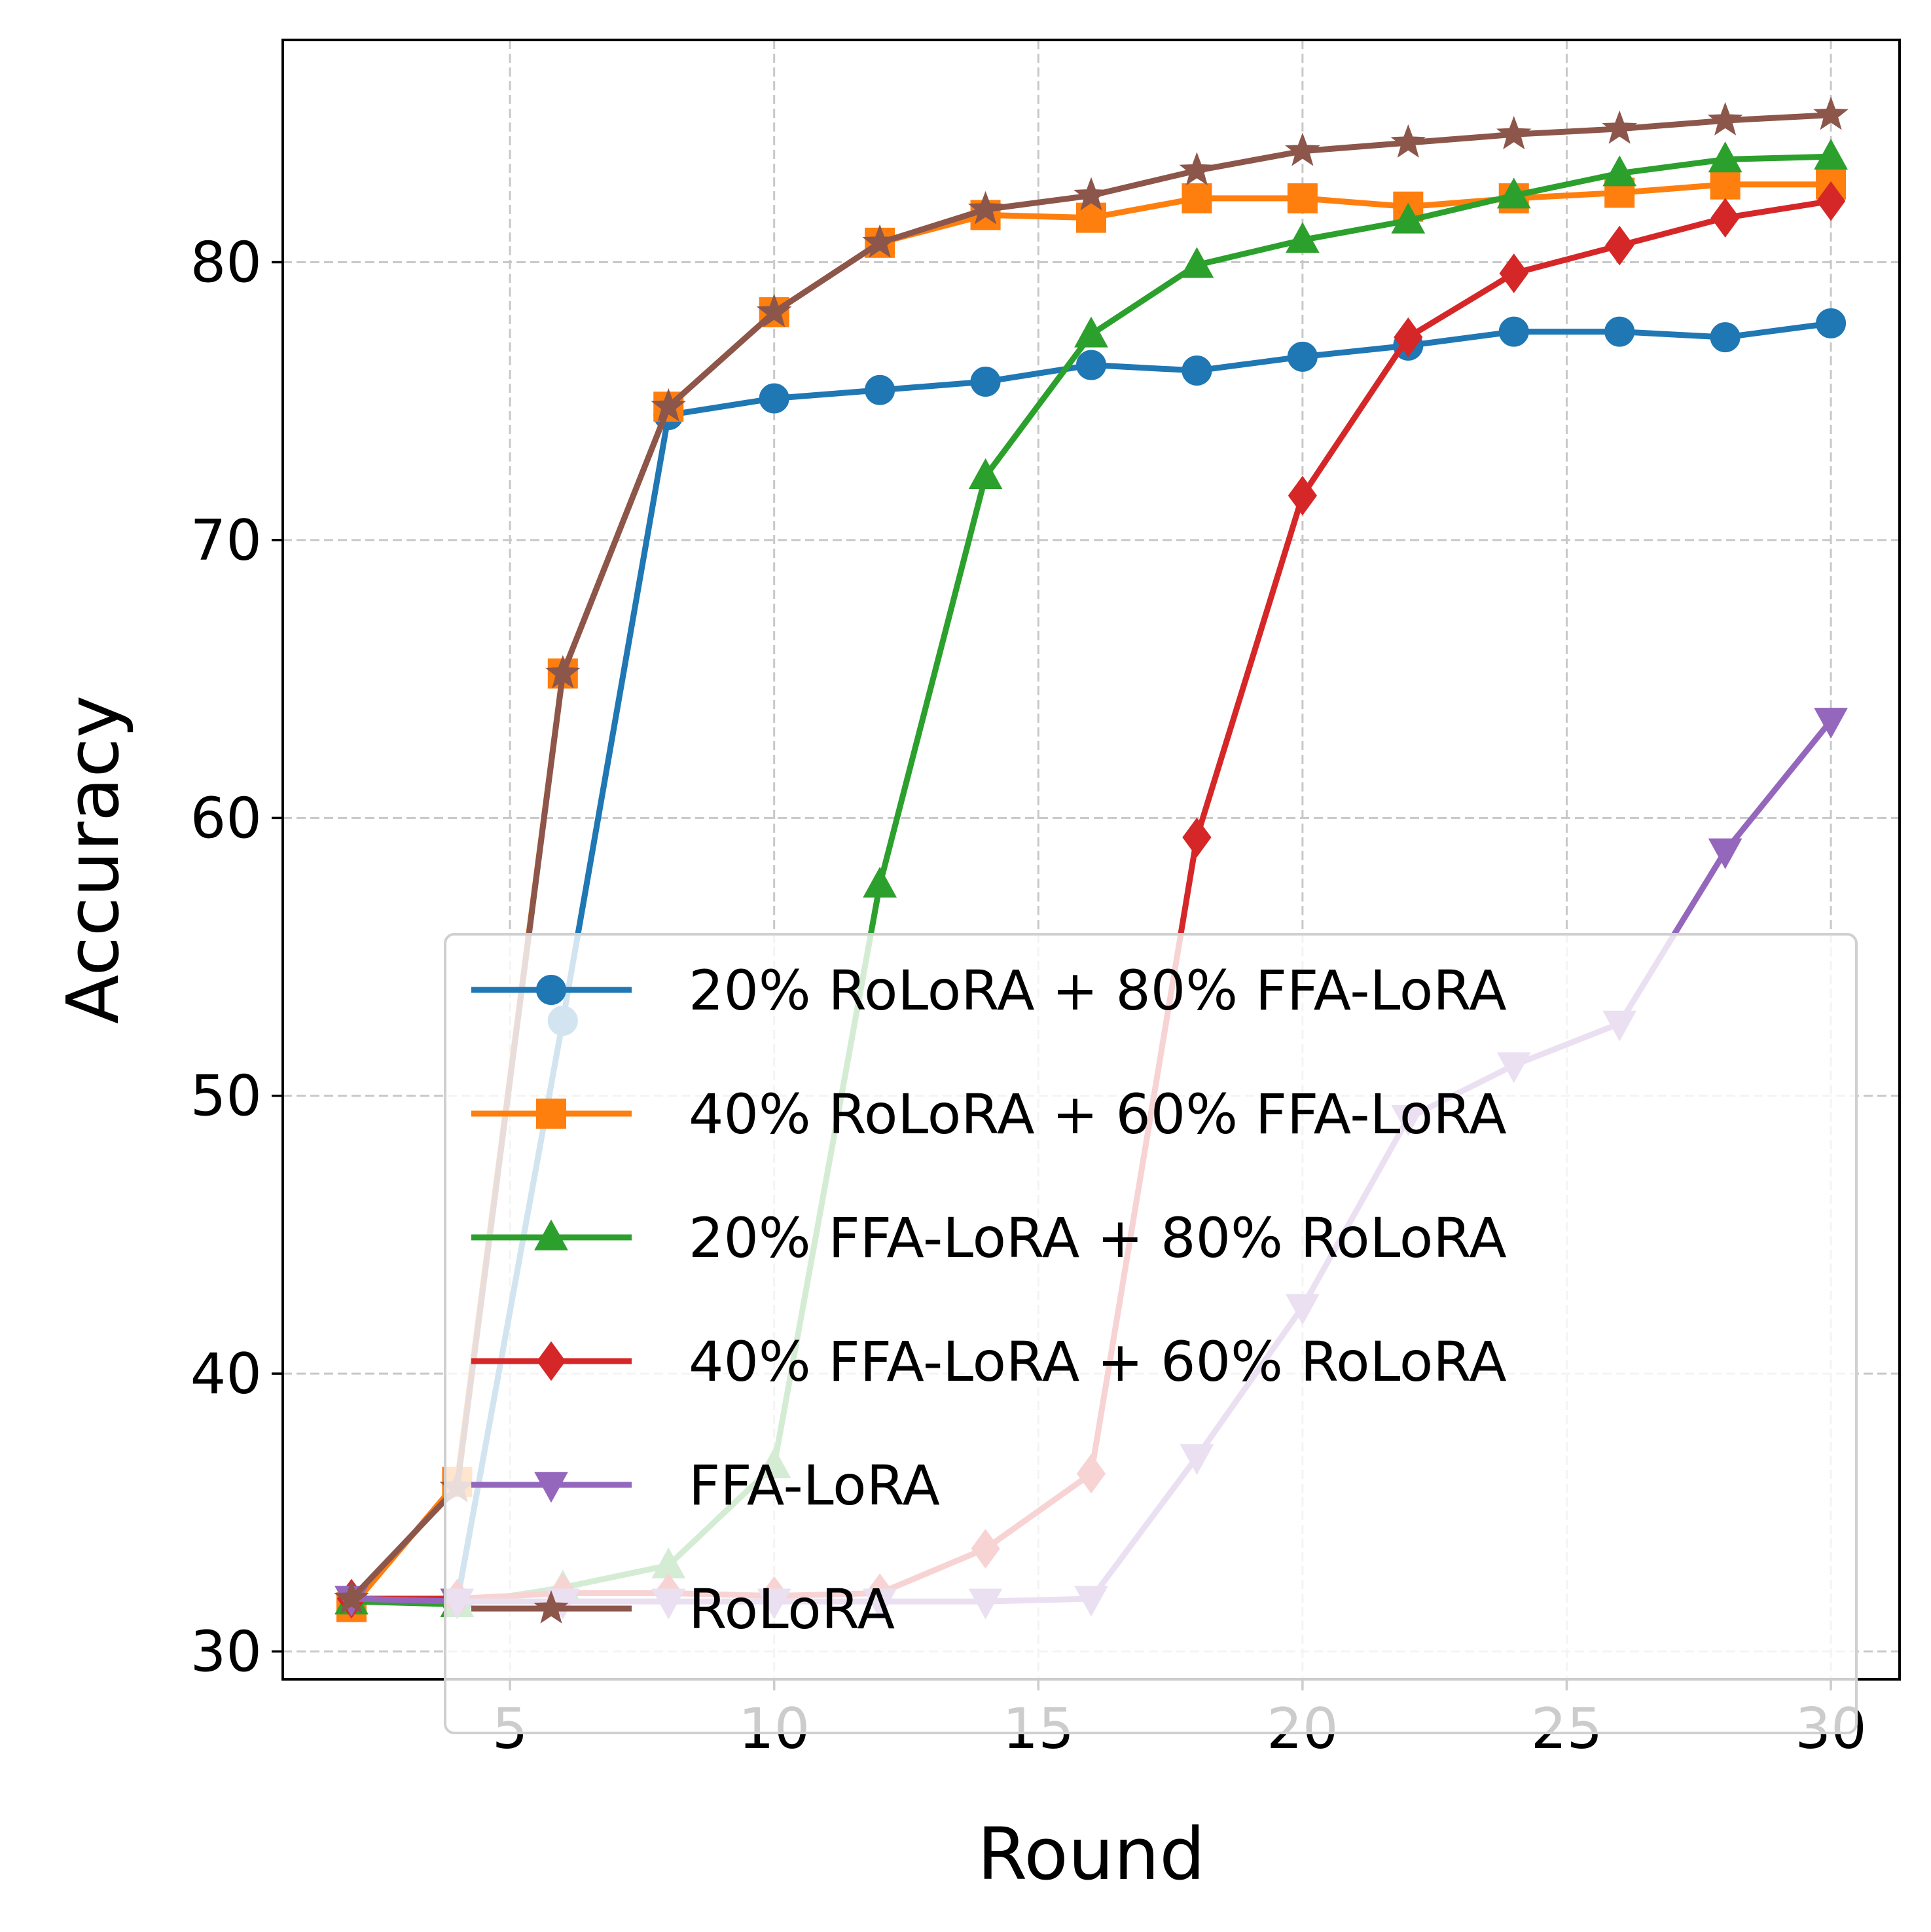  I want to click on legend-entry: RoLoRA, so click(683, 1609).